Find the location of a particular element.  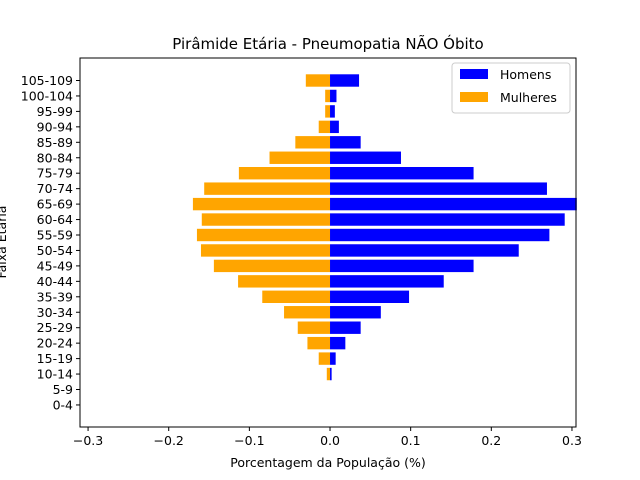

y-tick-label: 95-99 is located at coordinates (55, 111).